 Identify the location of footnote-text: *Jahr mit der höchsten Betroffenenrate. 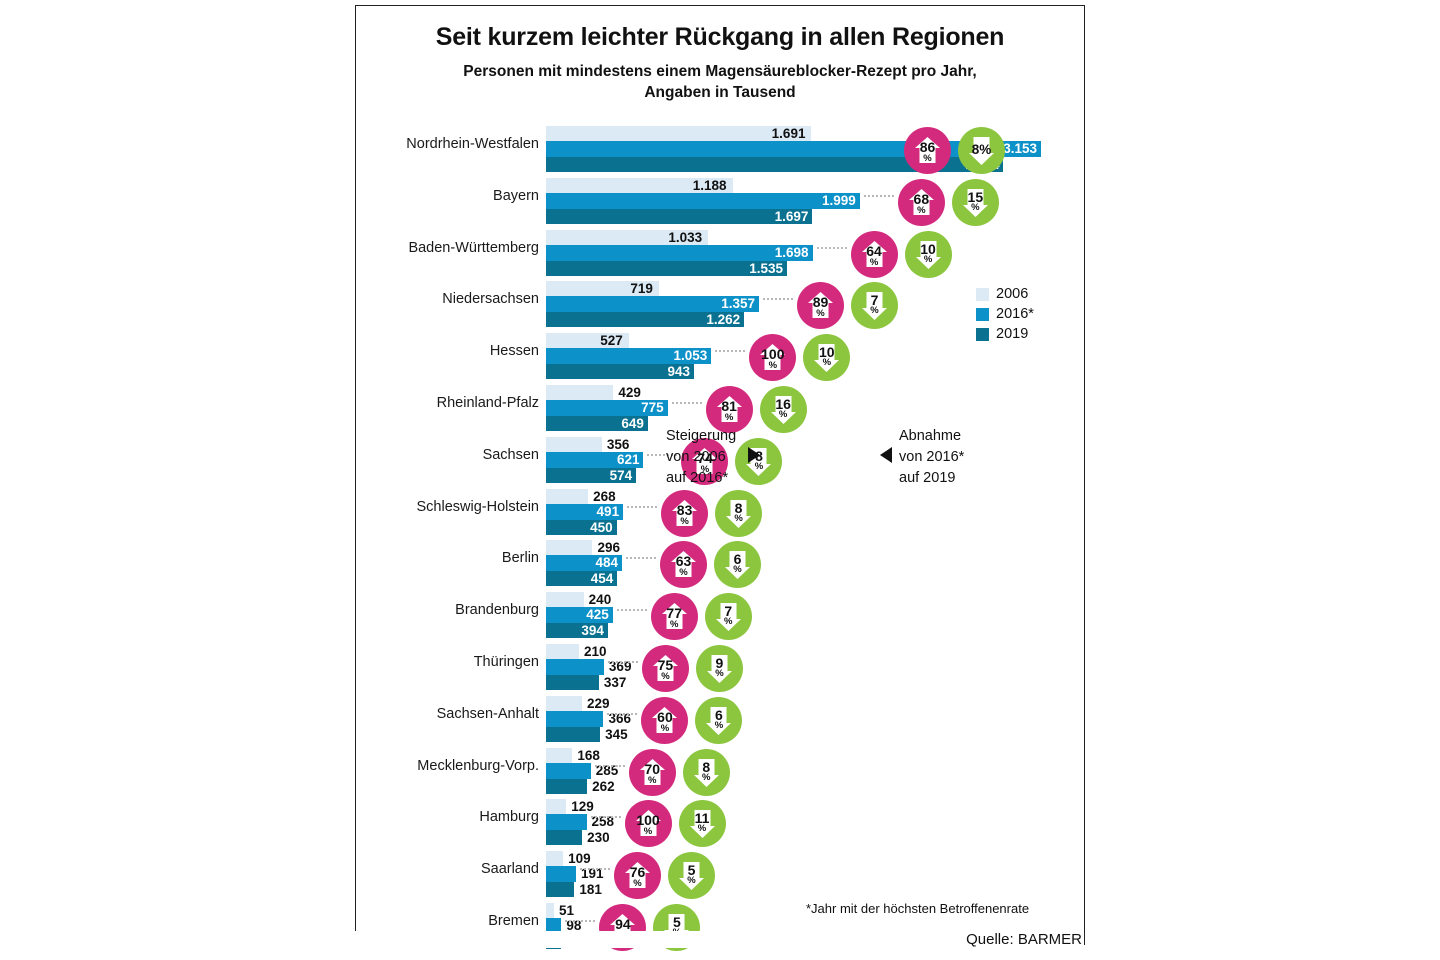
(918, 908).